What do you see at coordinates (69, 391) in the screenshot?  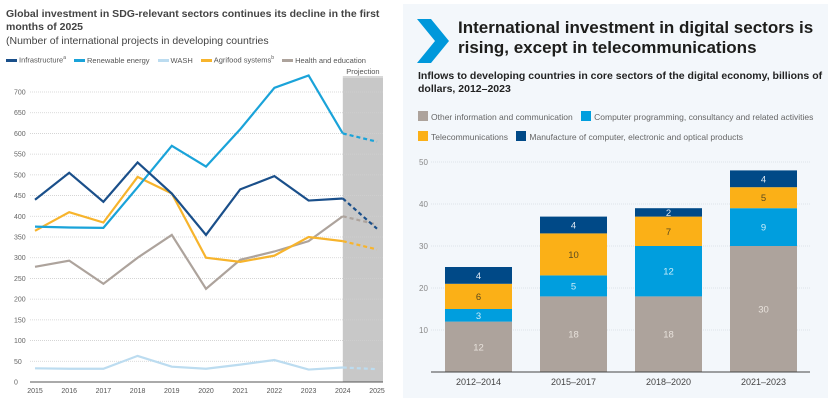 I see `x-tick-label: 2016` at bounding box center [69, 391].